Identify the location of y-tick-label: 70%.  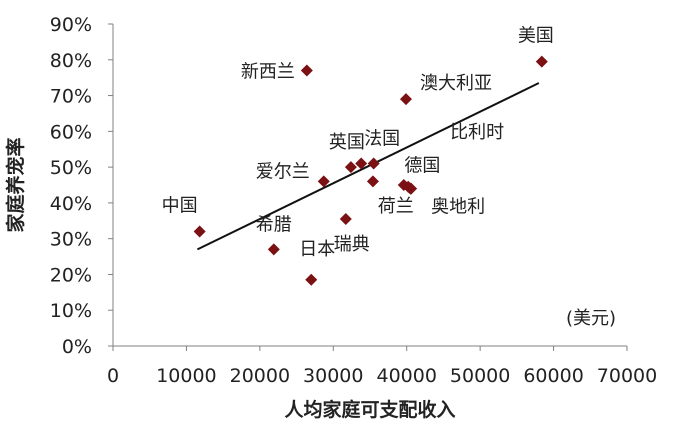
(71, 97).